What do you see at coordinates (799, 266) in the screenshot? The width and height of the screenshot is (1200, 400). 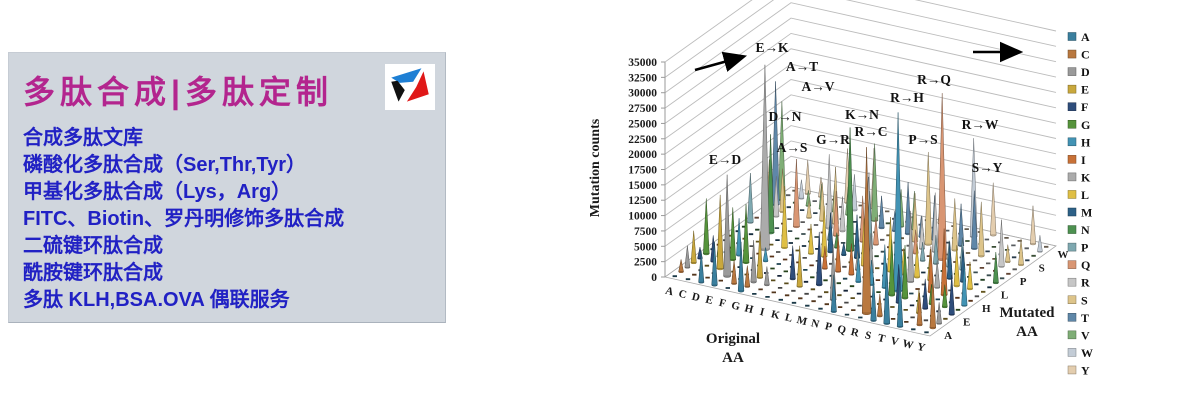 I see `cone-K-E` at bounding box center [799, 266].